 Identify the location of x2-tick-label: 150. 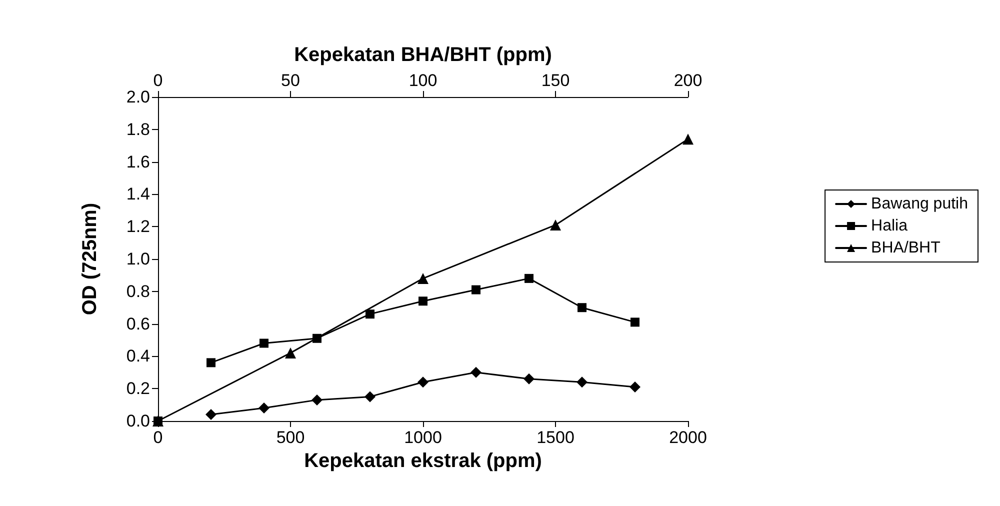
(555, 80).